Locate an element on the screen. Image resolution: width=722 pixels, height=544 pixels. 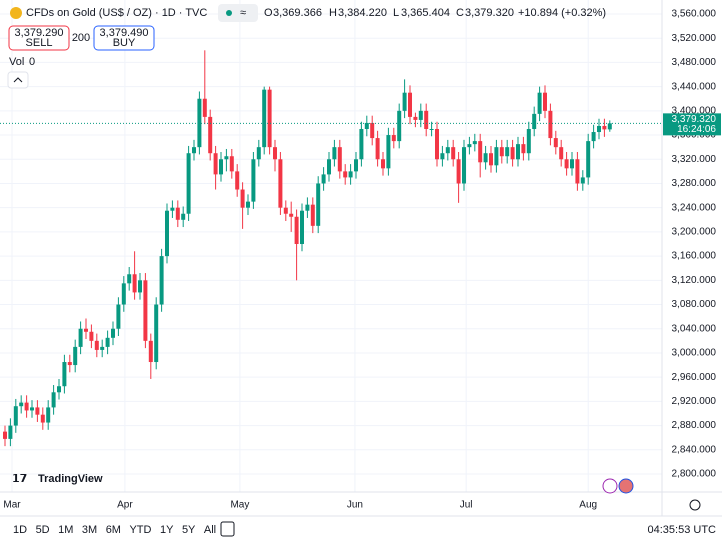
buy-price: 3,379.490 is located at coordinates (124, 33).